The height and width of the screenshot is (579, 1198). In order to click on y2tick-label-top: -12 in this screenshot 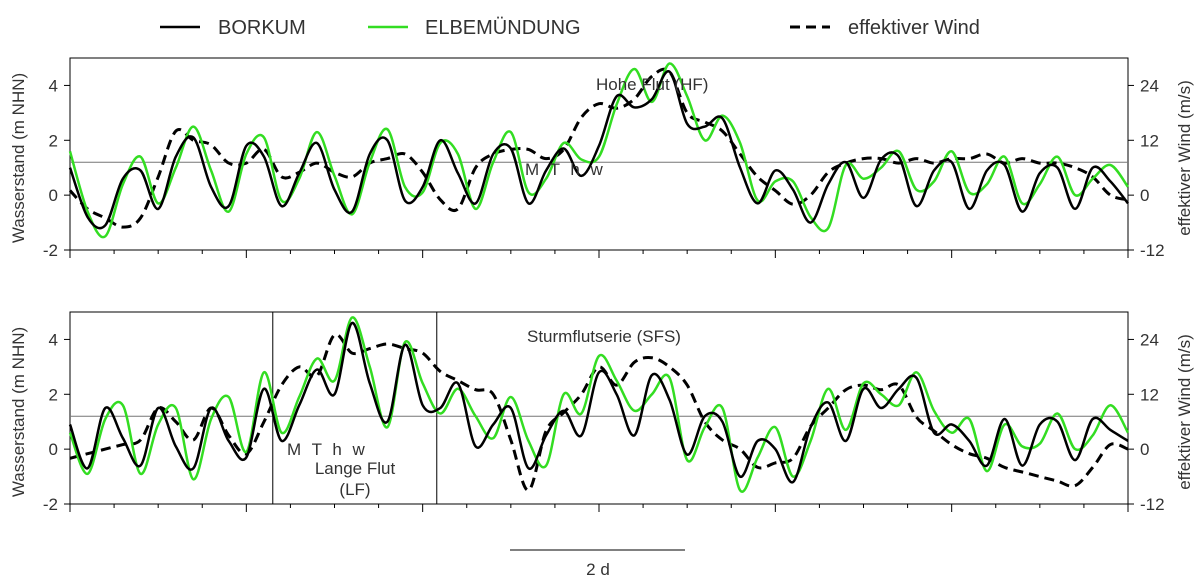, I will do `click(1152, 250)`.